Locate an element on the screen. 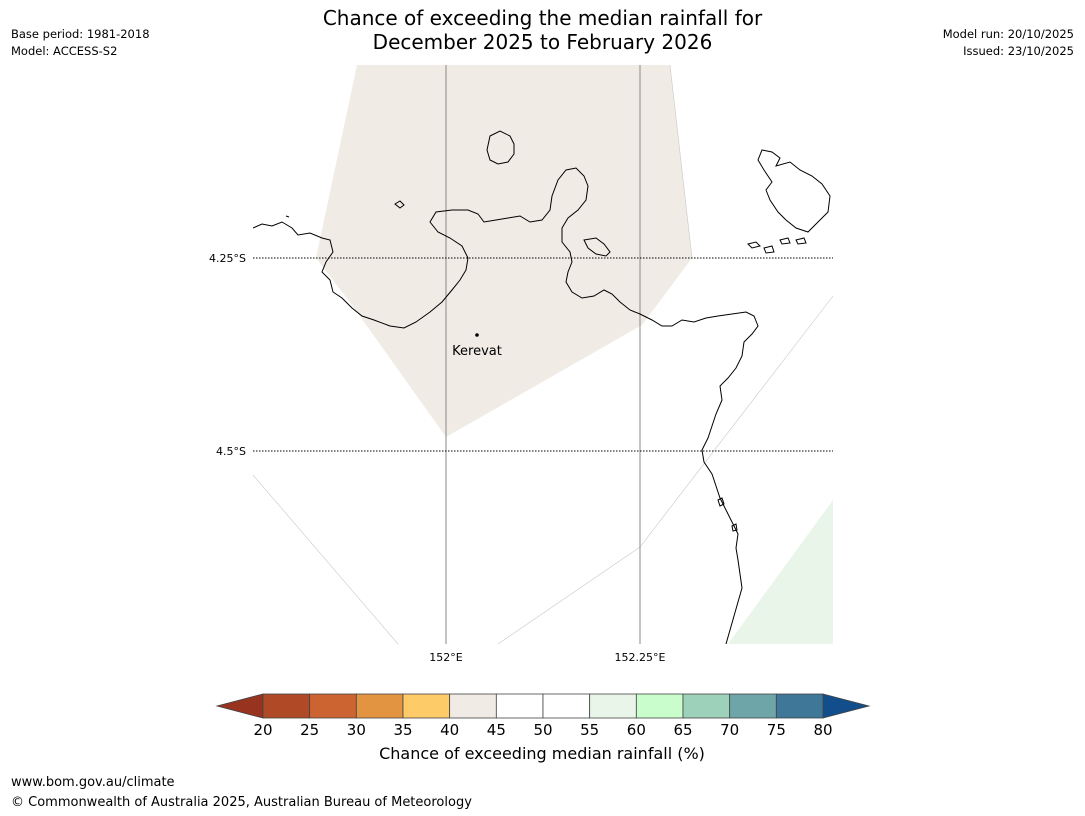 This screenshot has height=816, width=1085. colorbar-tick-30: 30 is located at coordinates (356, 730).